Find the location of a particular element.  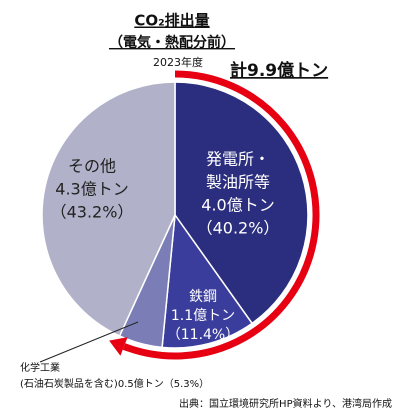

total-label: 計9.9億トン is located at coordinates (279, 70).